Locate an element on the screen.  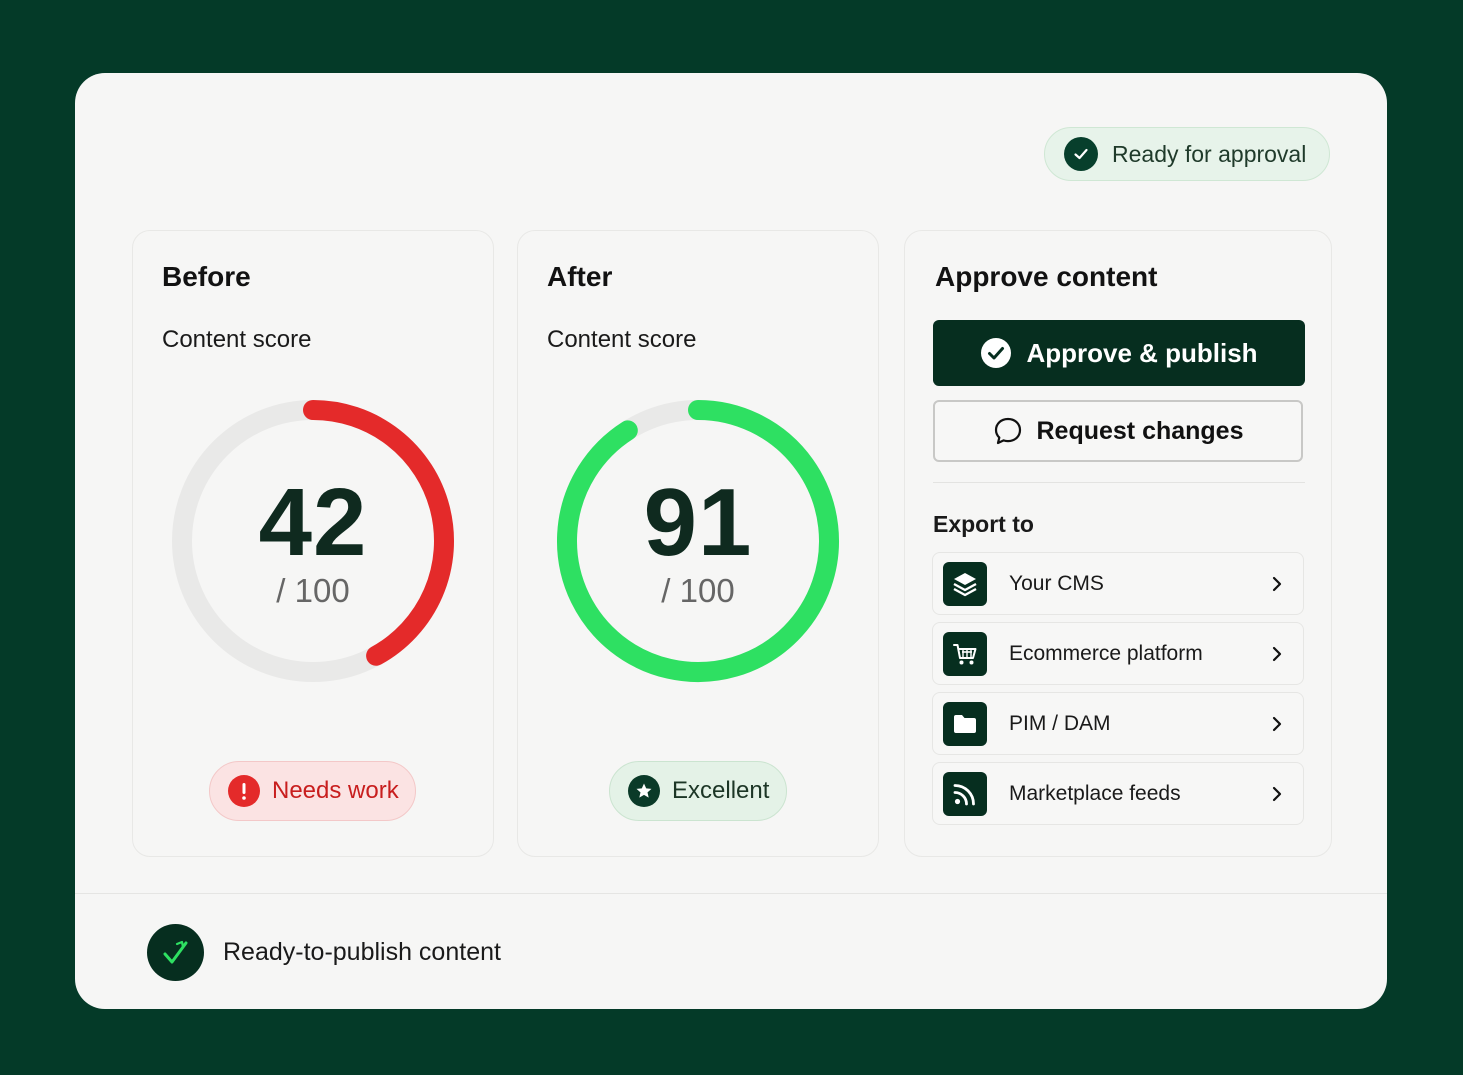
needs-work-label: Needs work is located at coordinates (335, 790).